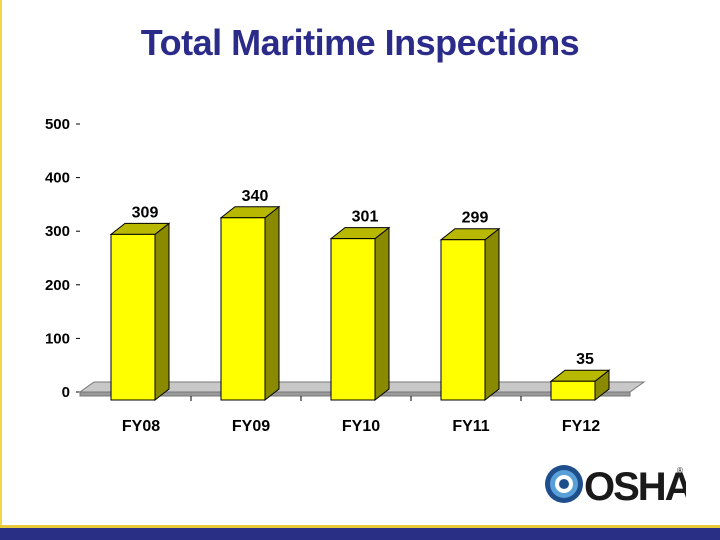  Describe the element at coordinates (361, 426) in the screenshot. I see `x-tick-label: FY10` at that location.